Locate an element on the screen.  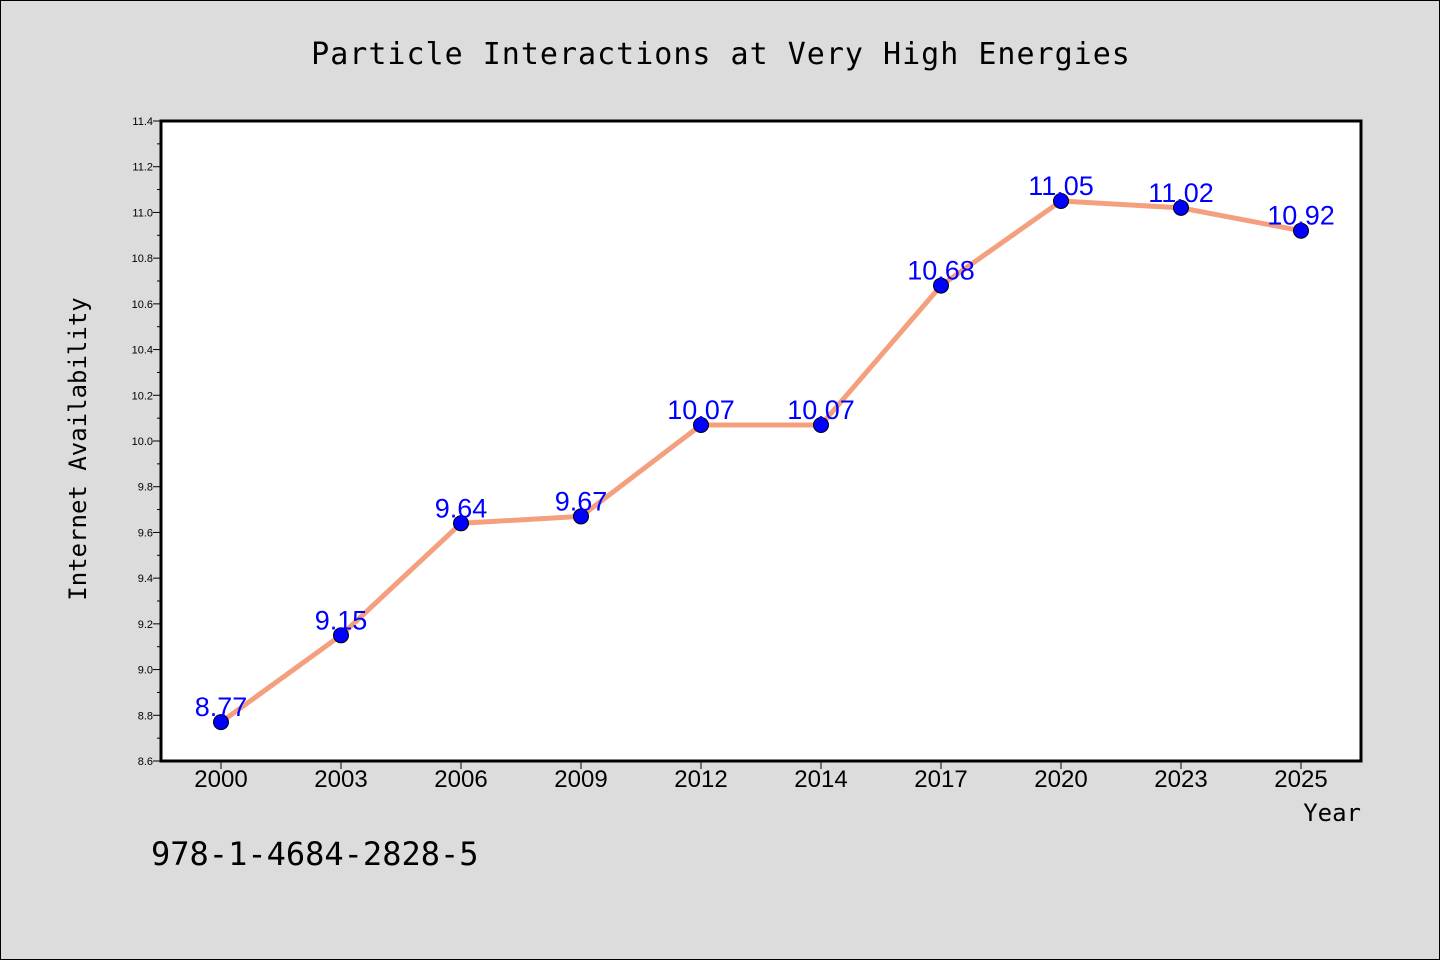
data-point-label: 11.05 is located at coordinates (1061, 186).